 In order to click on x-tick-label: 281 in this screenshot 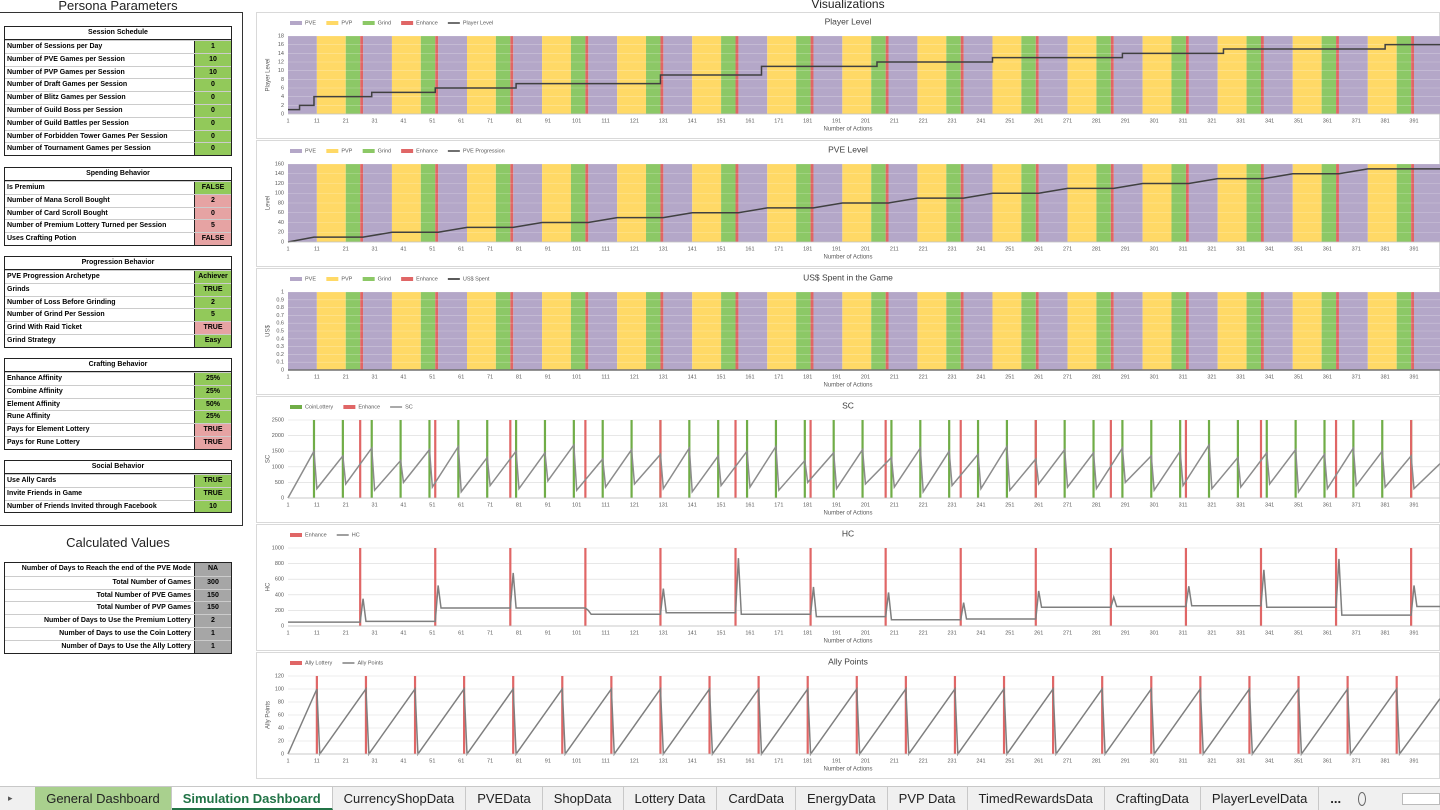, I will do `click(1096, 249)`.